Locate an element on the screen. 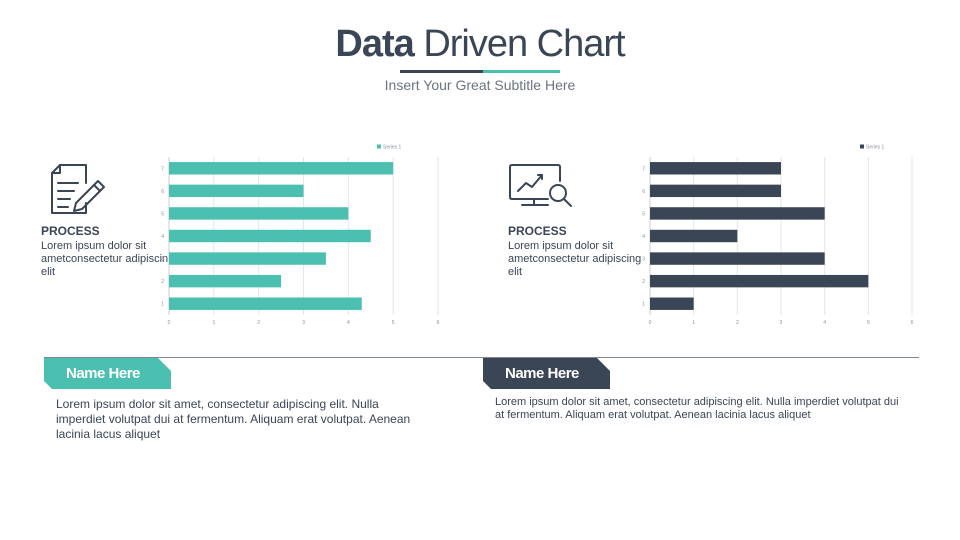 The width and height of the screenshot is (960, 540). document-pen-icon is located at coordinates (78, 189).